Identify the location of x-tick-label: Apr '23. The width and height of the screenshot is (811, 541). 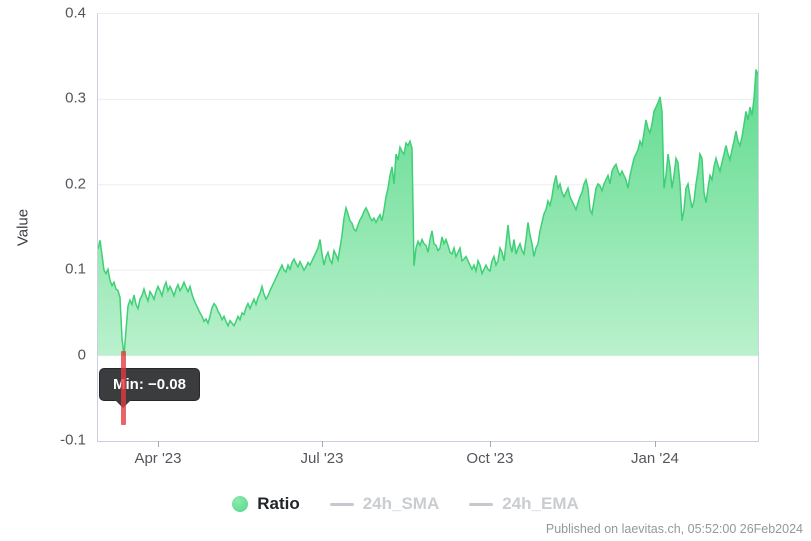
(158, 458).